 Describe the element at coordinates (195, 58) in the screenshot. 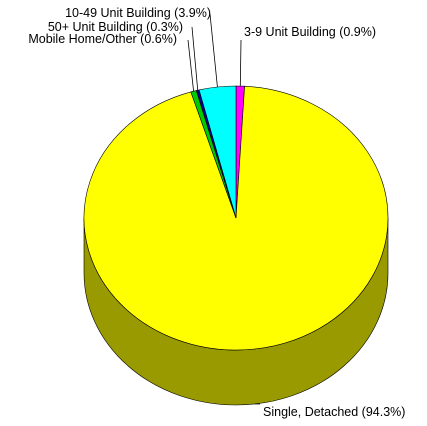

I see `leader-line-50-unit-building` at that location.